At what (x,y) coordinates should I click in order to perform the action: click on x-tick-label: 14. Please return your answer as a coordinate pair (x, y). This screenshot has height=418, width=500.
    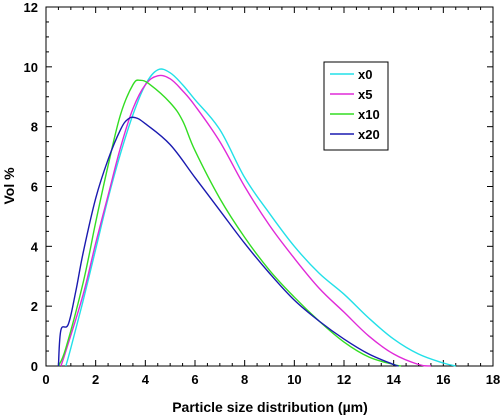
    Looking at the image, I should click on (393, 379).